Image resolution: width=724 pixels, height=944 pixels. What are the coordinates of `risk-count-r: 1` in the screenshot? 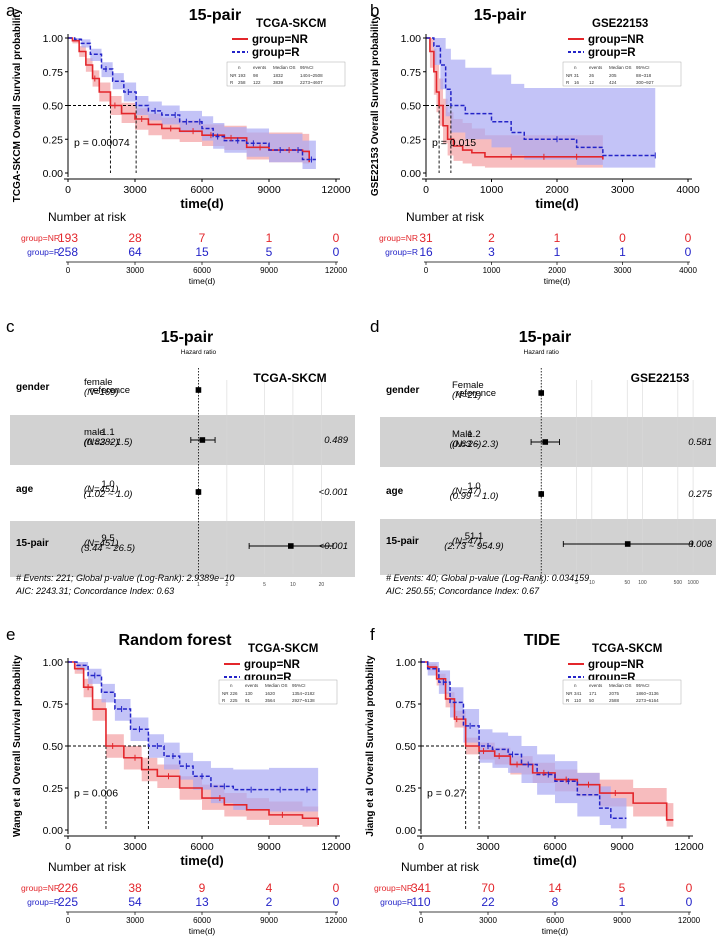 It's located at (622, 902).